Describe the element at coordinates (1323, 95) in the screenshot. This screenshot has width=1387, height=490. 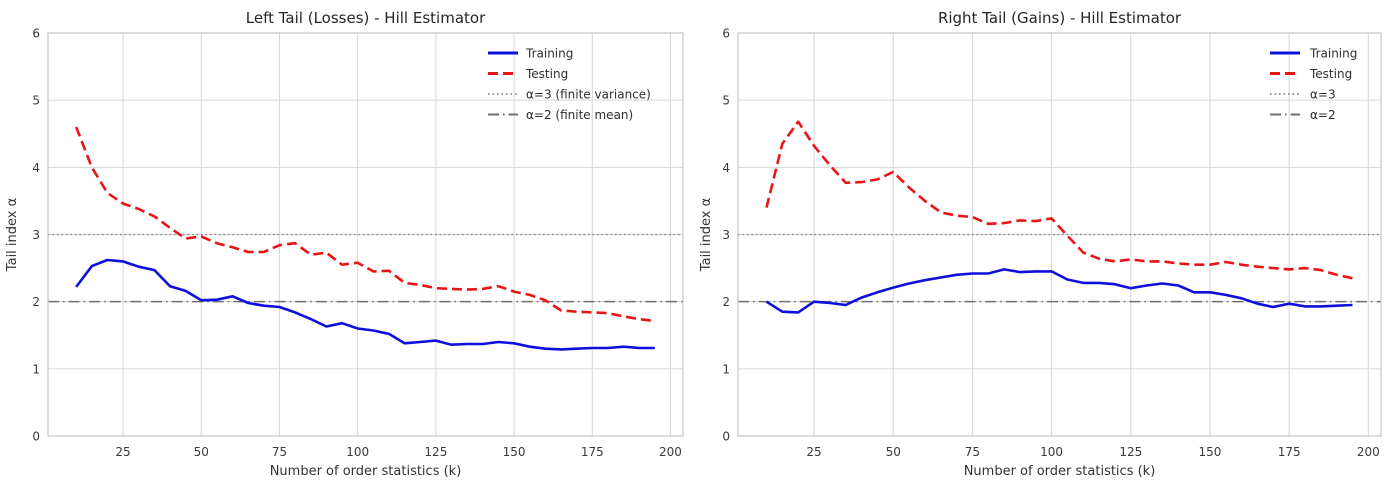
I see `legend-label-2: α=3` at that location.